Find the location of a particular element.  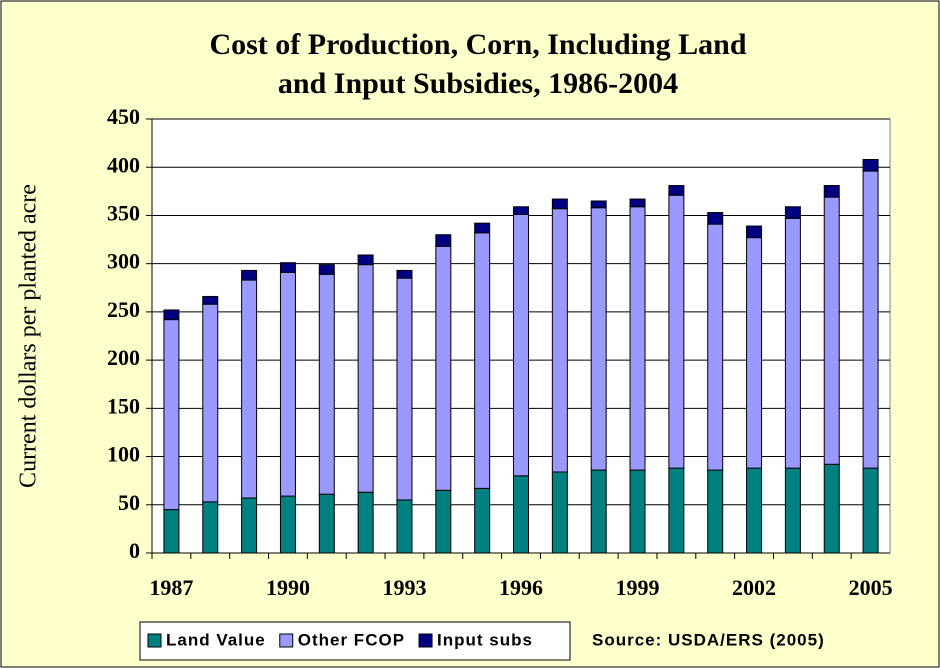

y-tick-label: 300 is located at coordinates (123, 261).